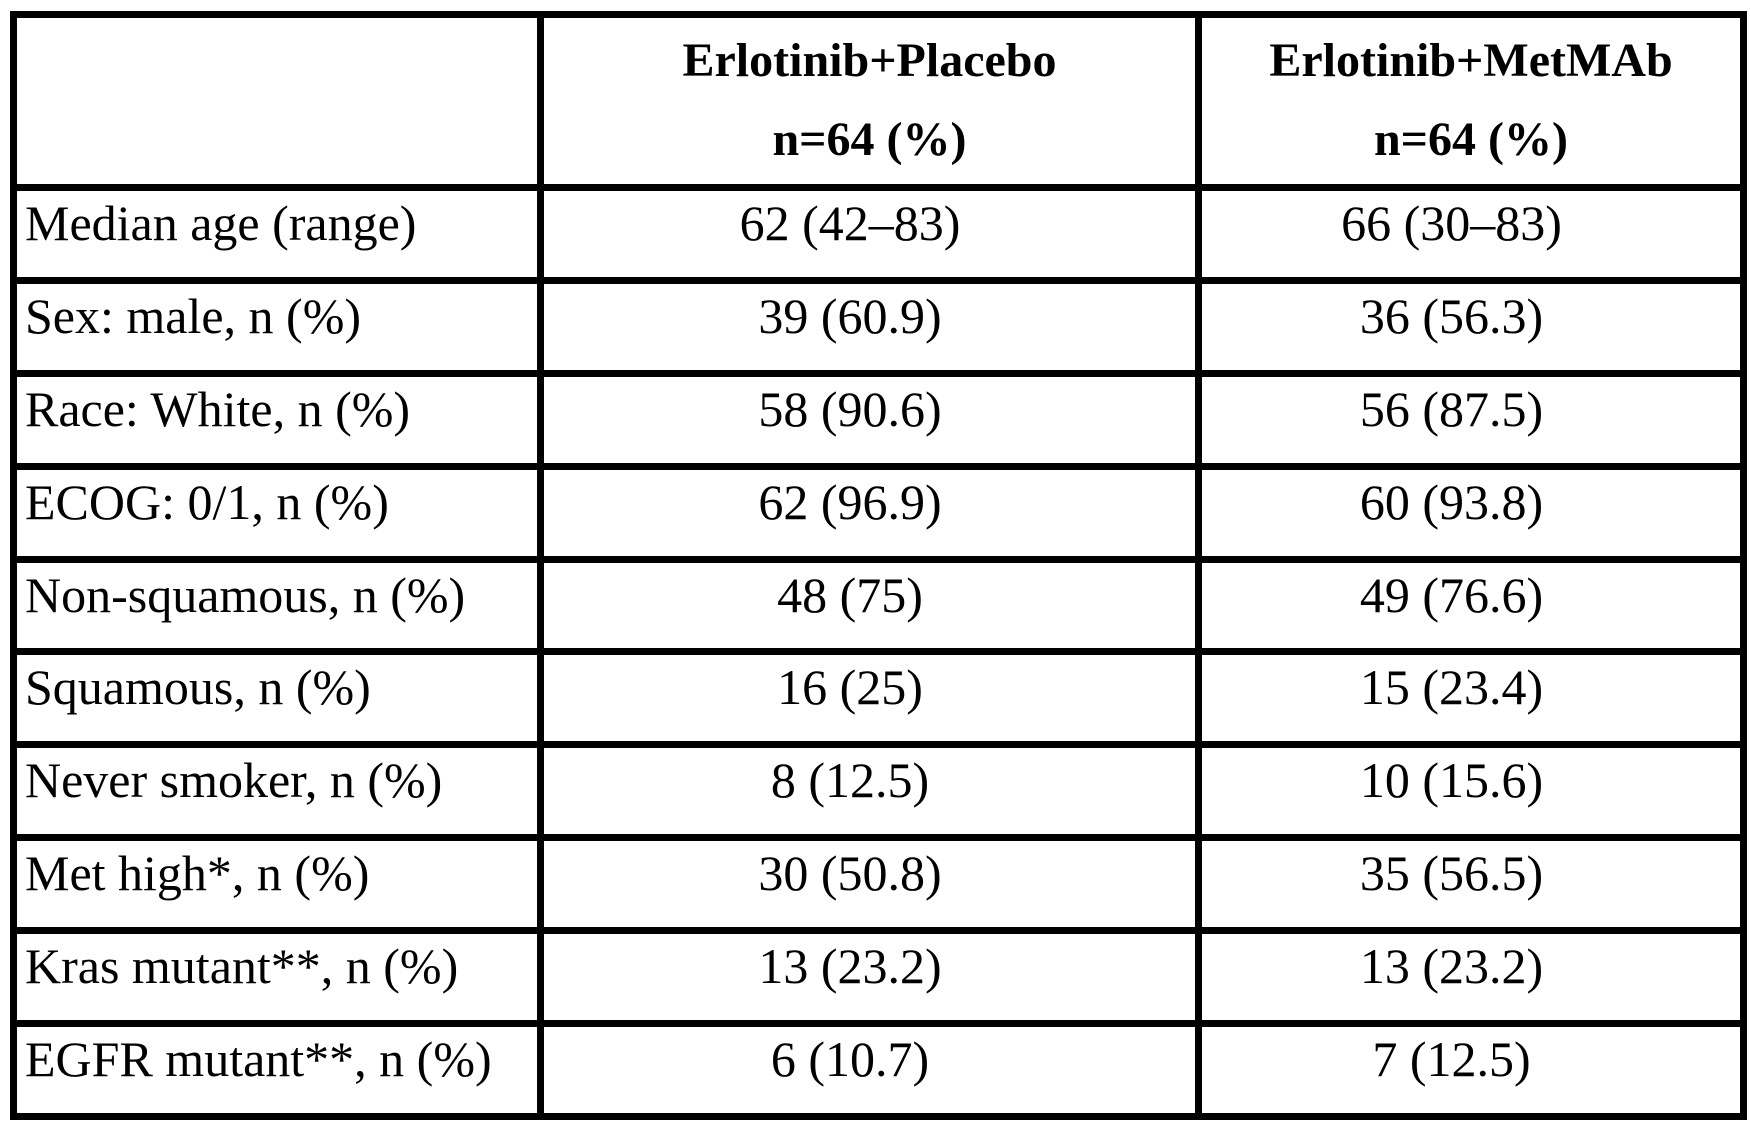 Image resolution: width=1750 pixels, height=1132 pixels. I want to click on placebo-arm-title: Erlotinib+Placebo, so click(869, 61).